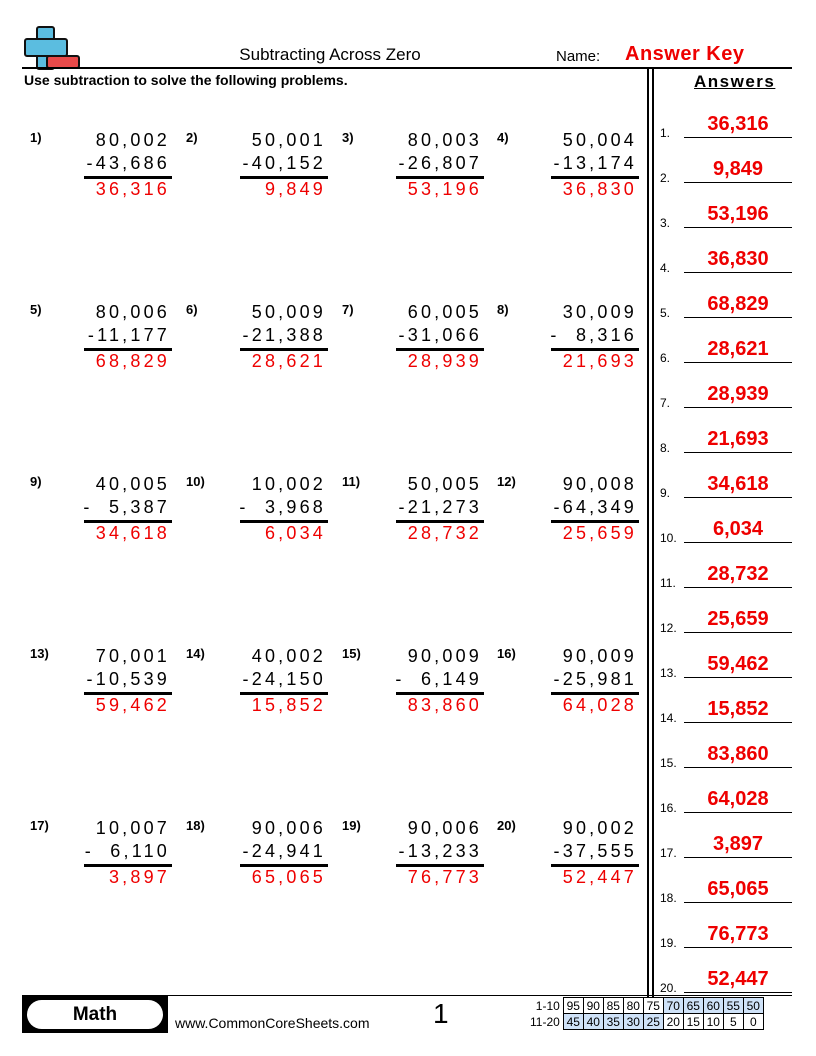 The width and height of the screenshot is (816, 1056). Describe the element at coordinates (351, 481) in the screenshot. I see `problem-number: 11)` at that location.